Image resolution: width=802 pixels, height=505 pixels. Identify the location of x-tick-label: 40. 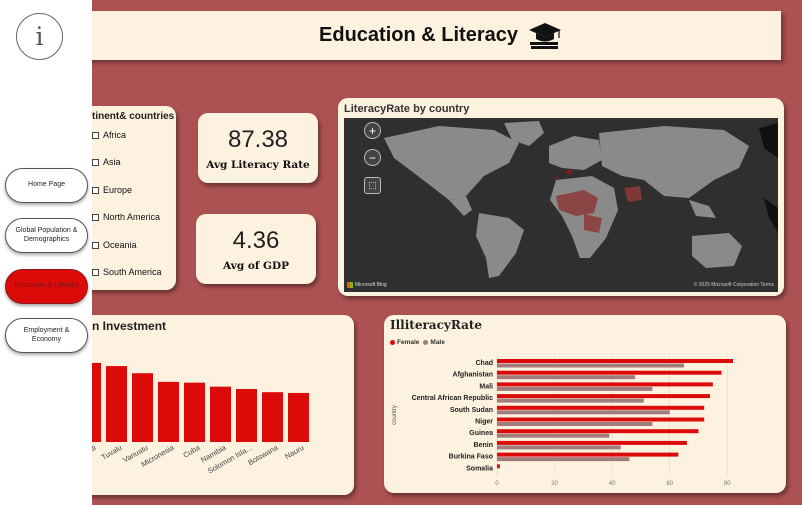
(612, 484).